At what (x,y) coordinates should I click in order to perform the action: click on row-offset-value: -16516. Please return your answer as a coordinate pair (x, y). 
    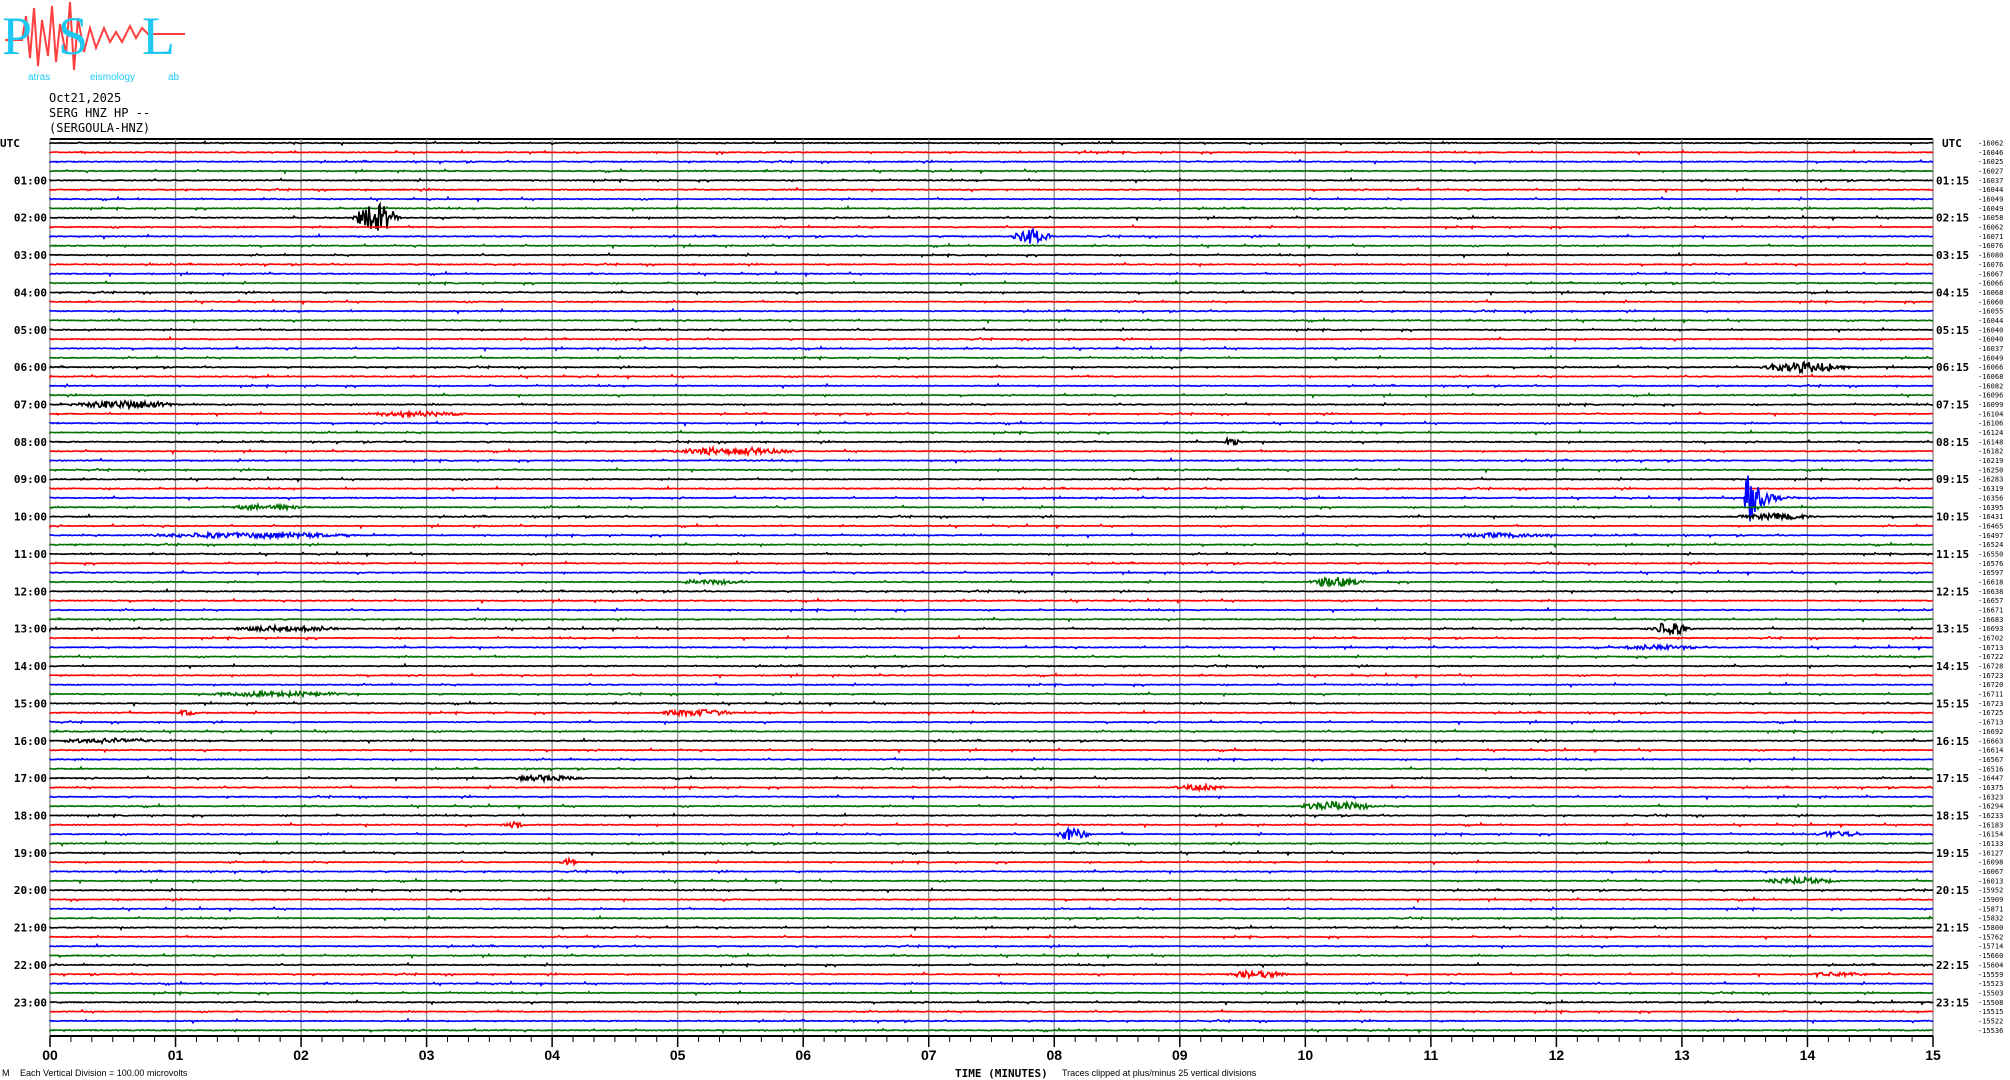
    Looking at the image, I should click on (1990, 769).